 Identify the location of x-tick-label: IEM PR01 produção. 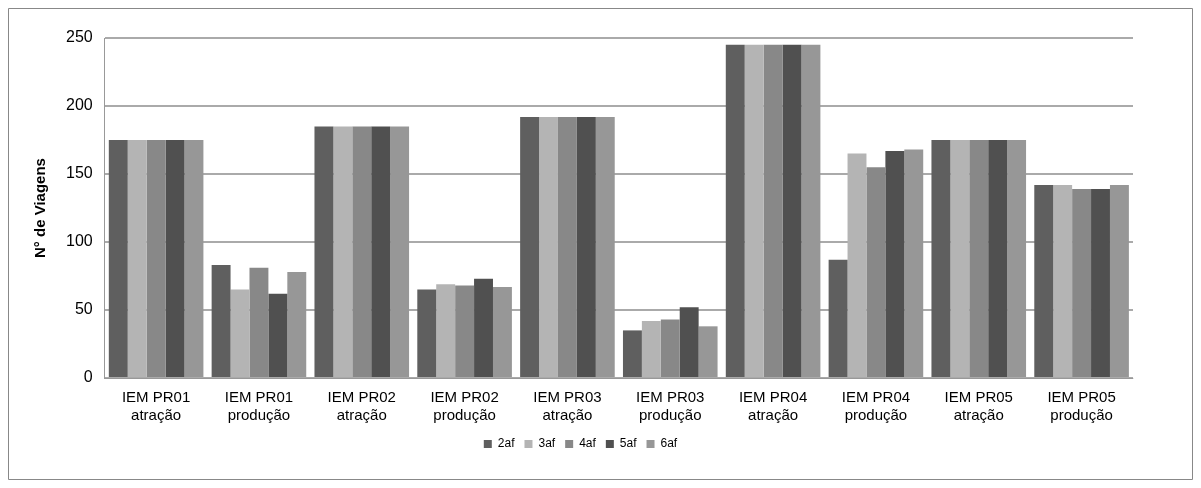
(259, 406).